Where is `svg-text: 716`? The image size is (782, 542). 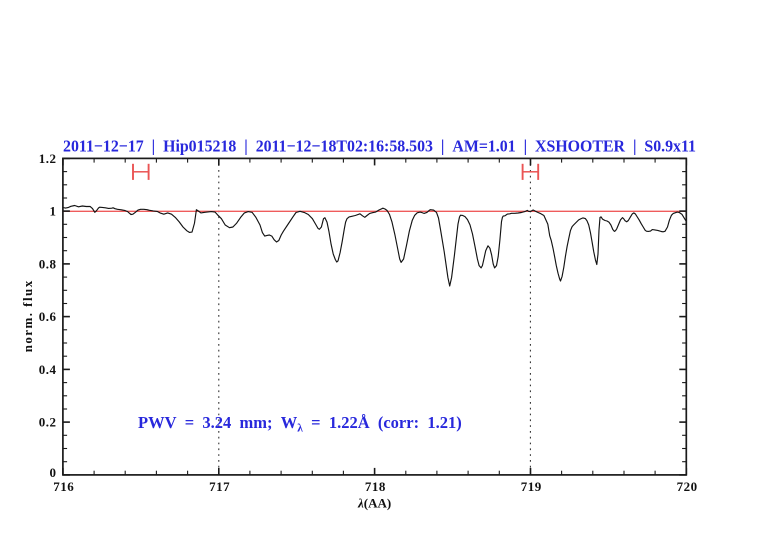 svg-text: 716 is located at coordinates (63, 486).